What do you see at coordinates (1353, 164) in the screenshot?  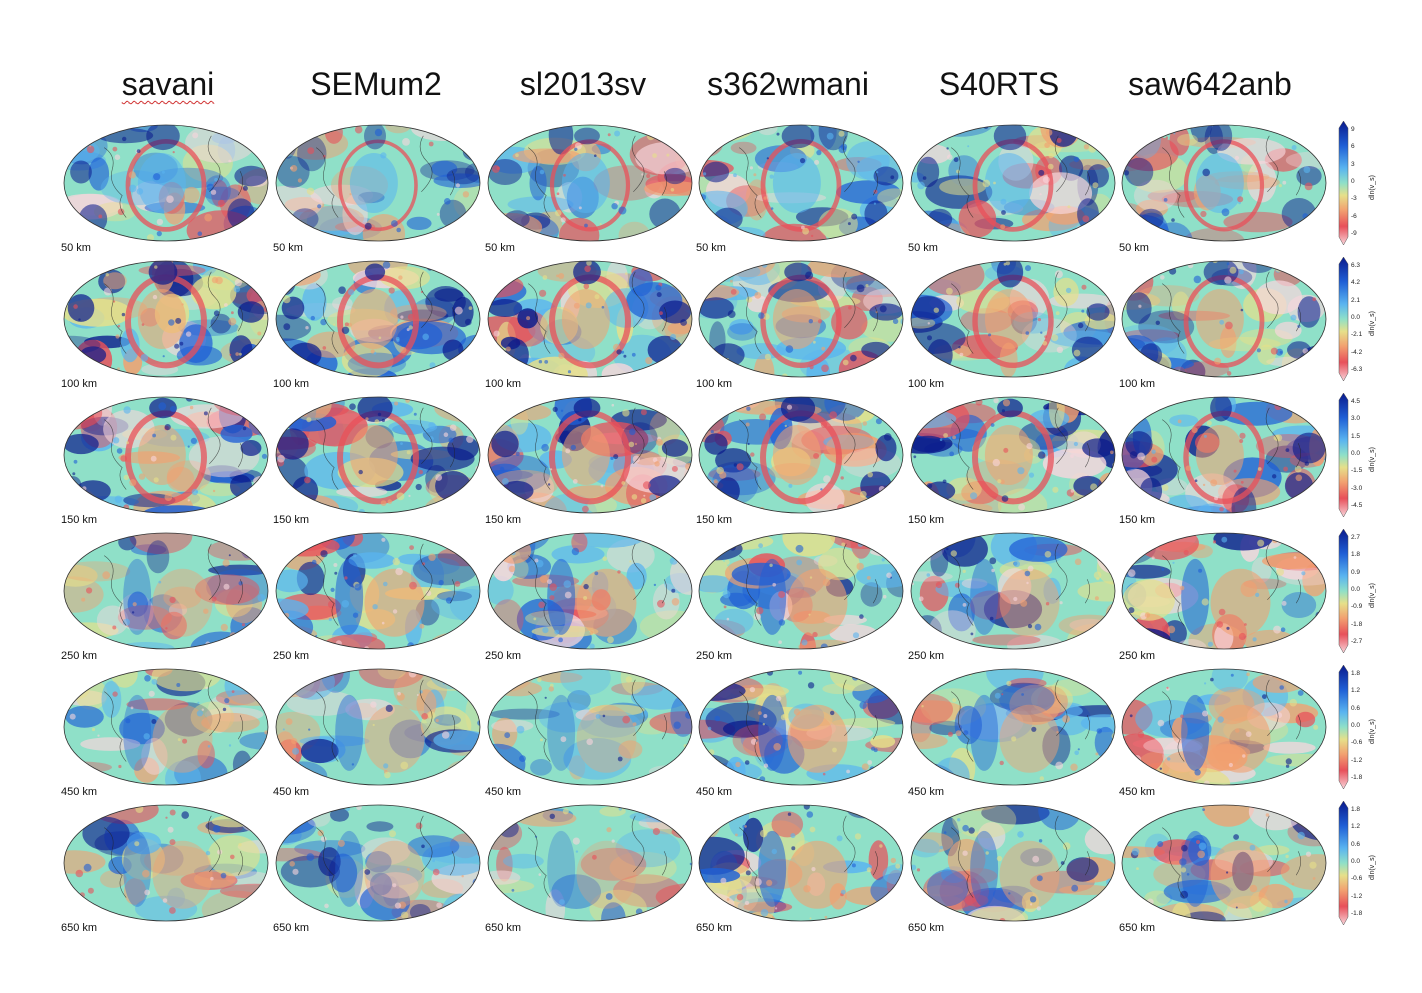 I see `colorbar-tick-label: 3` at bounding box center [1353, 164].